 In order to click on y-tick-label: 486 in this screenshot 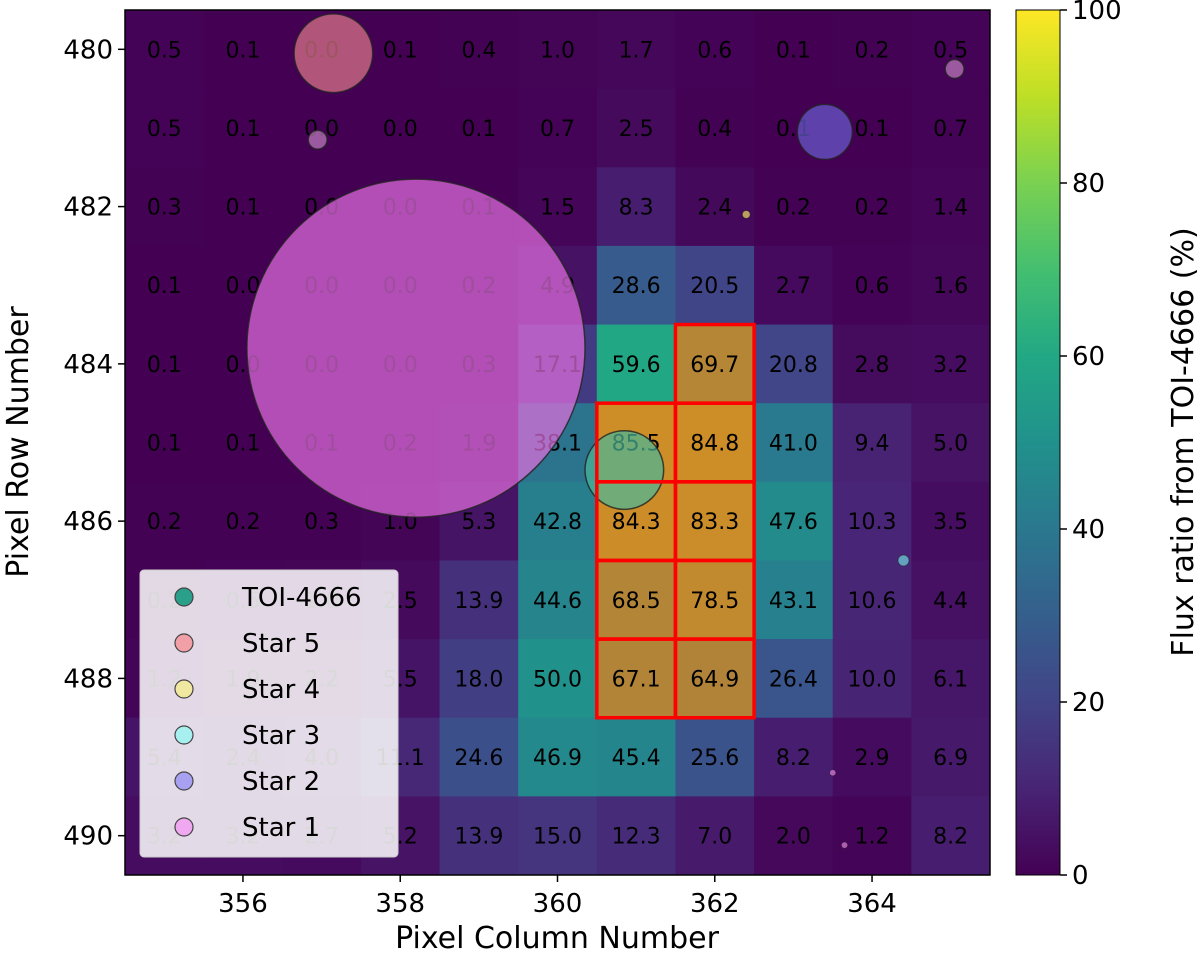, I will do `click(88, 522)`.